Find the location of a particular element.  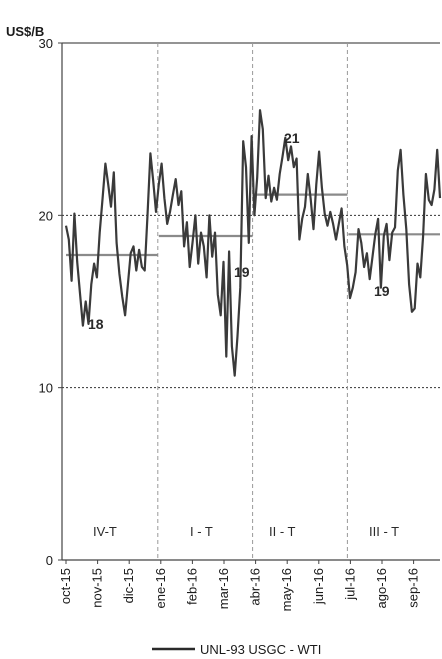

y-tick-label: 10 is located at coordinates (46, 388).